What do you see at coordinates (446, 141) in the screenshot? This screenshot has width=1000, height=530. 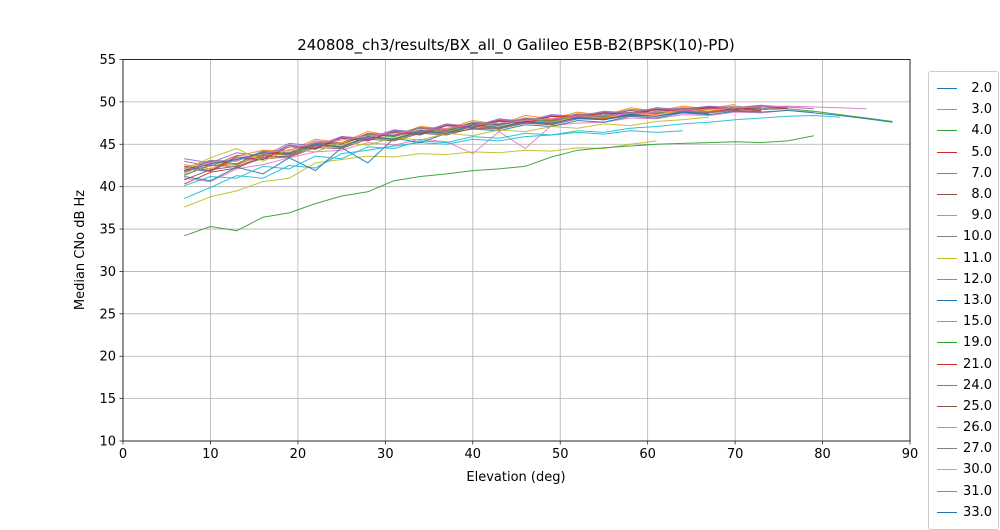 I see `series-line-33.0` at bounding box center [446, 141].